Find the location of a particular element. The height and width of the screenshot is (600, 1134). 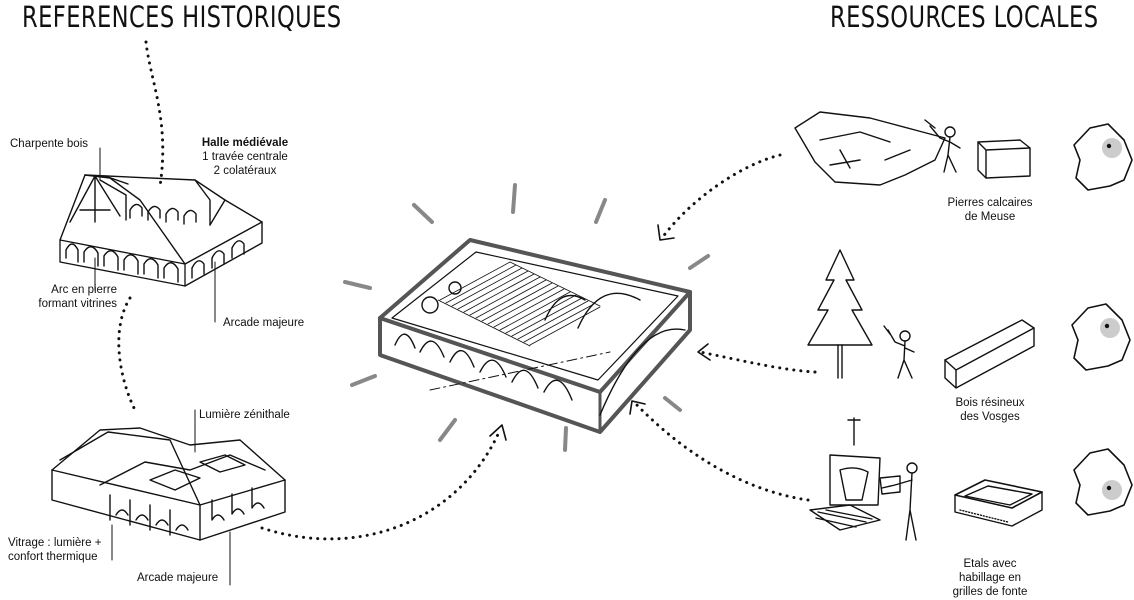

medieval-hall-drawing is located at coordinates (161, 230).